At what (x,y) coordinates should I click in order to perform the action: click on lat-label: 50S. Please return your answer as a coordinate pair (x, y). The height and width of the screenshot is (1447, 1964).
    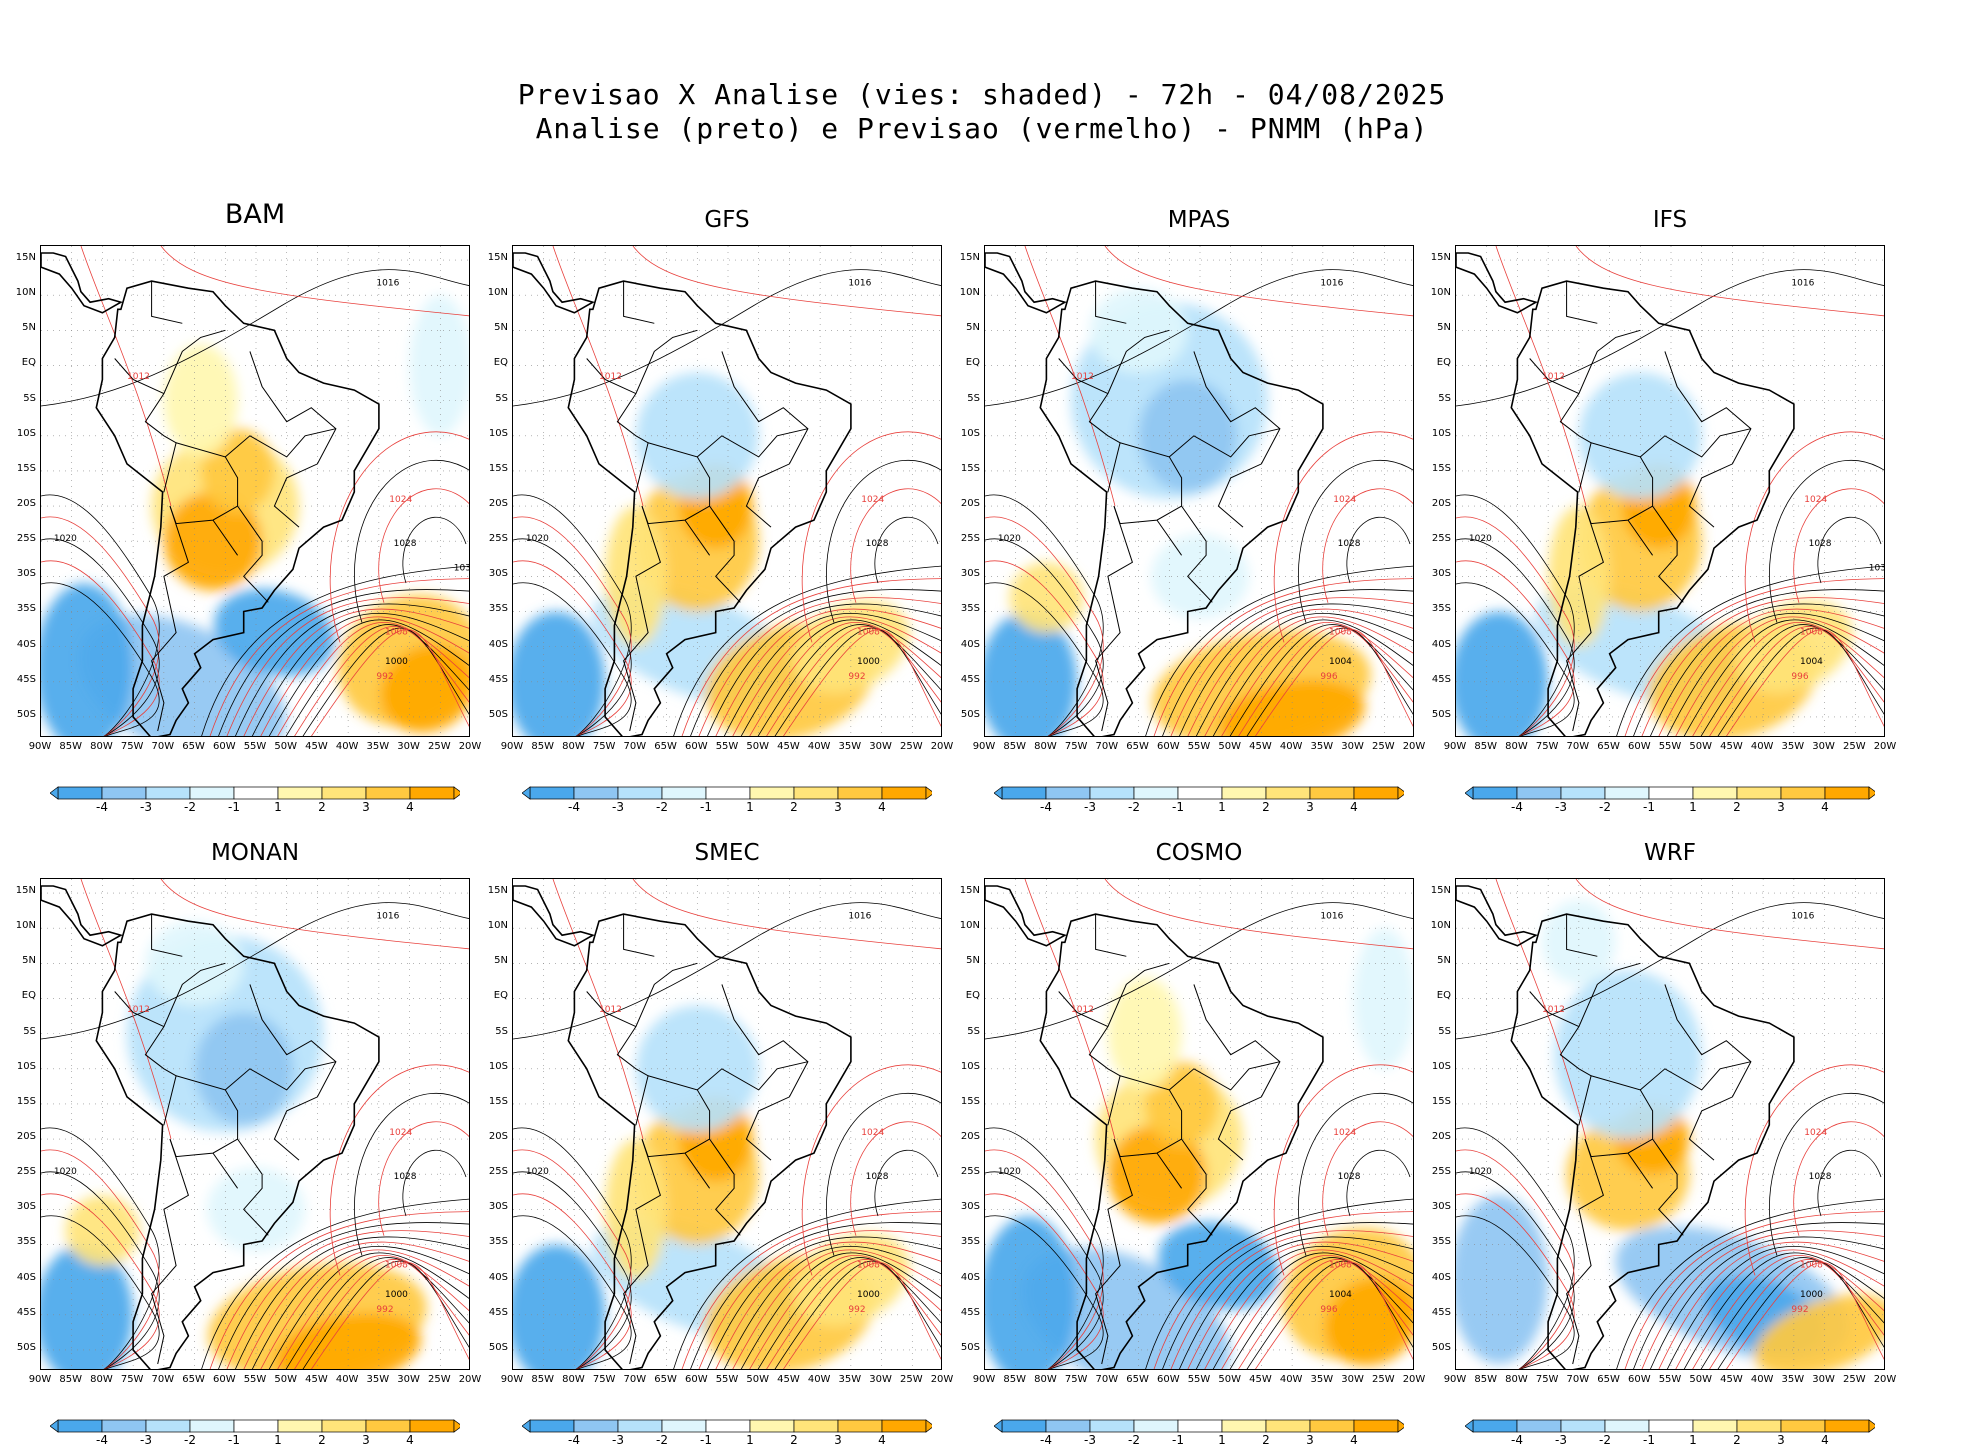
    Looking at the image, I should click on (26, 1347).